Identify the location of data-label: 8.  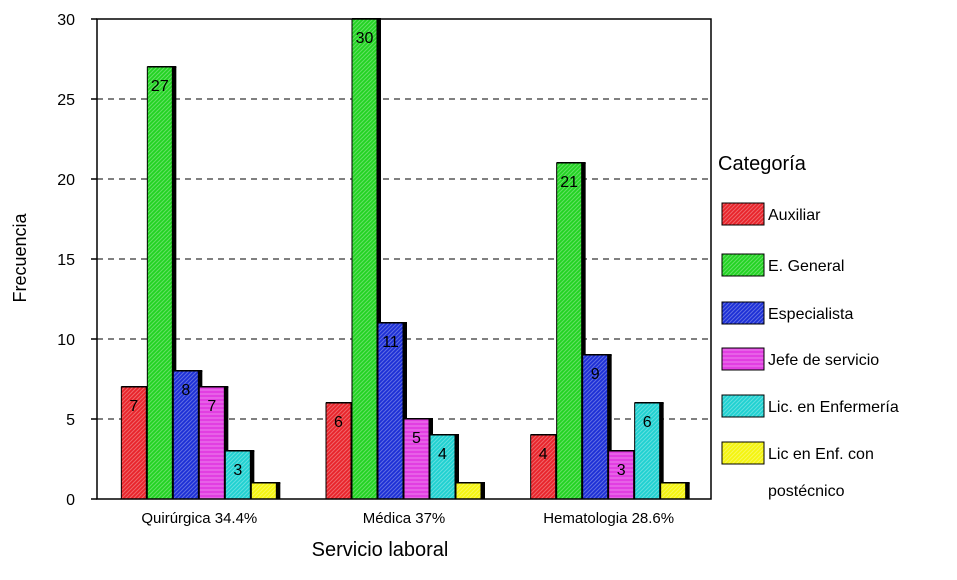
(185, 390).